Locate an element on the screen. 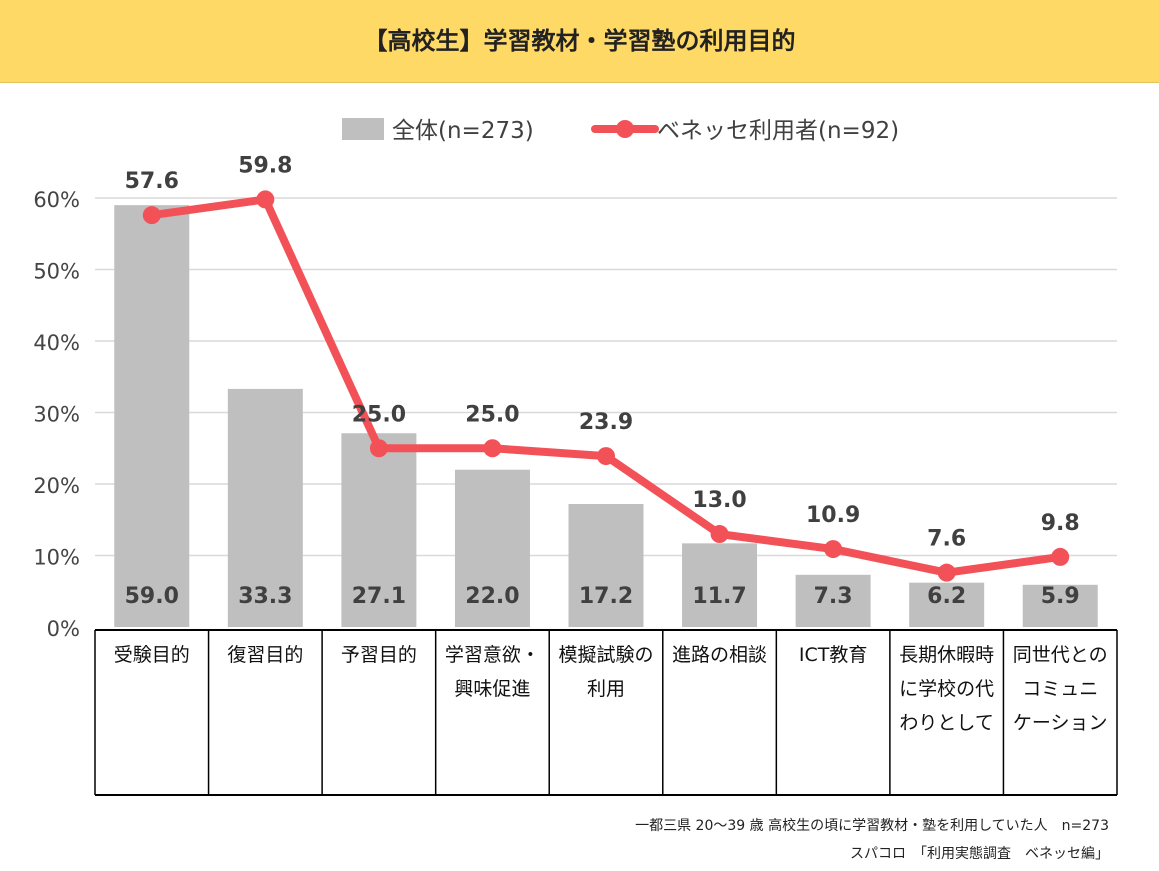  line-value-label: 59.8 is located at coordinates (265, 165).